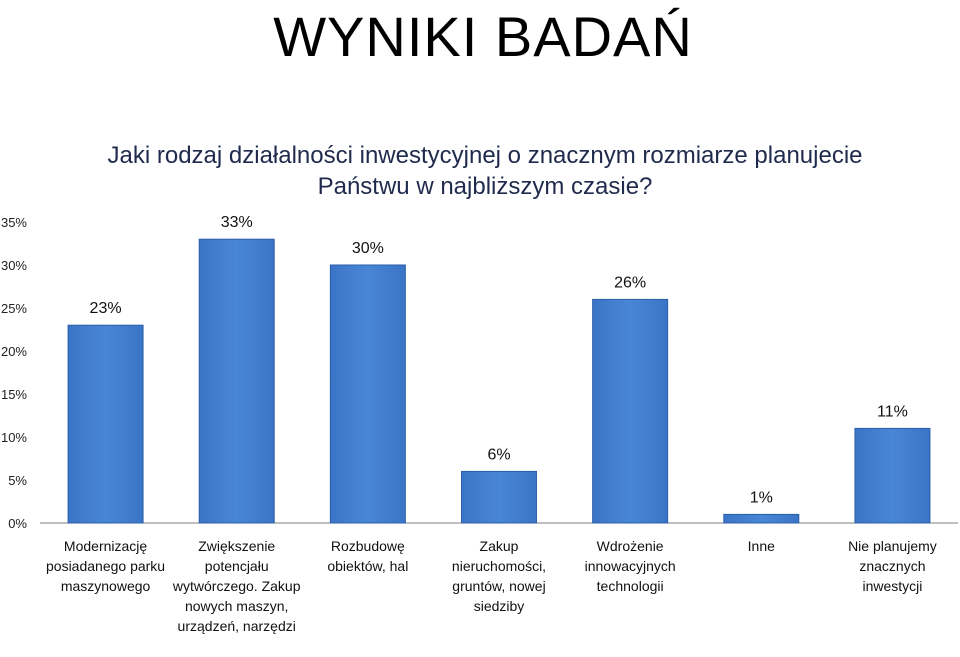  I want to click on data-label: 33%, so click(237, 222).